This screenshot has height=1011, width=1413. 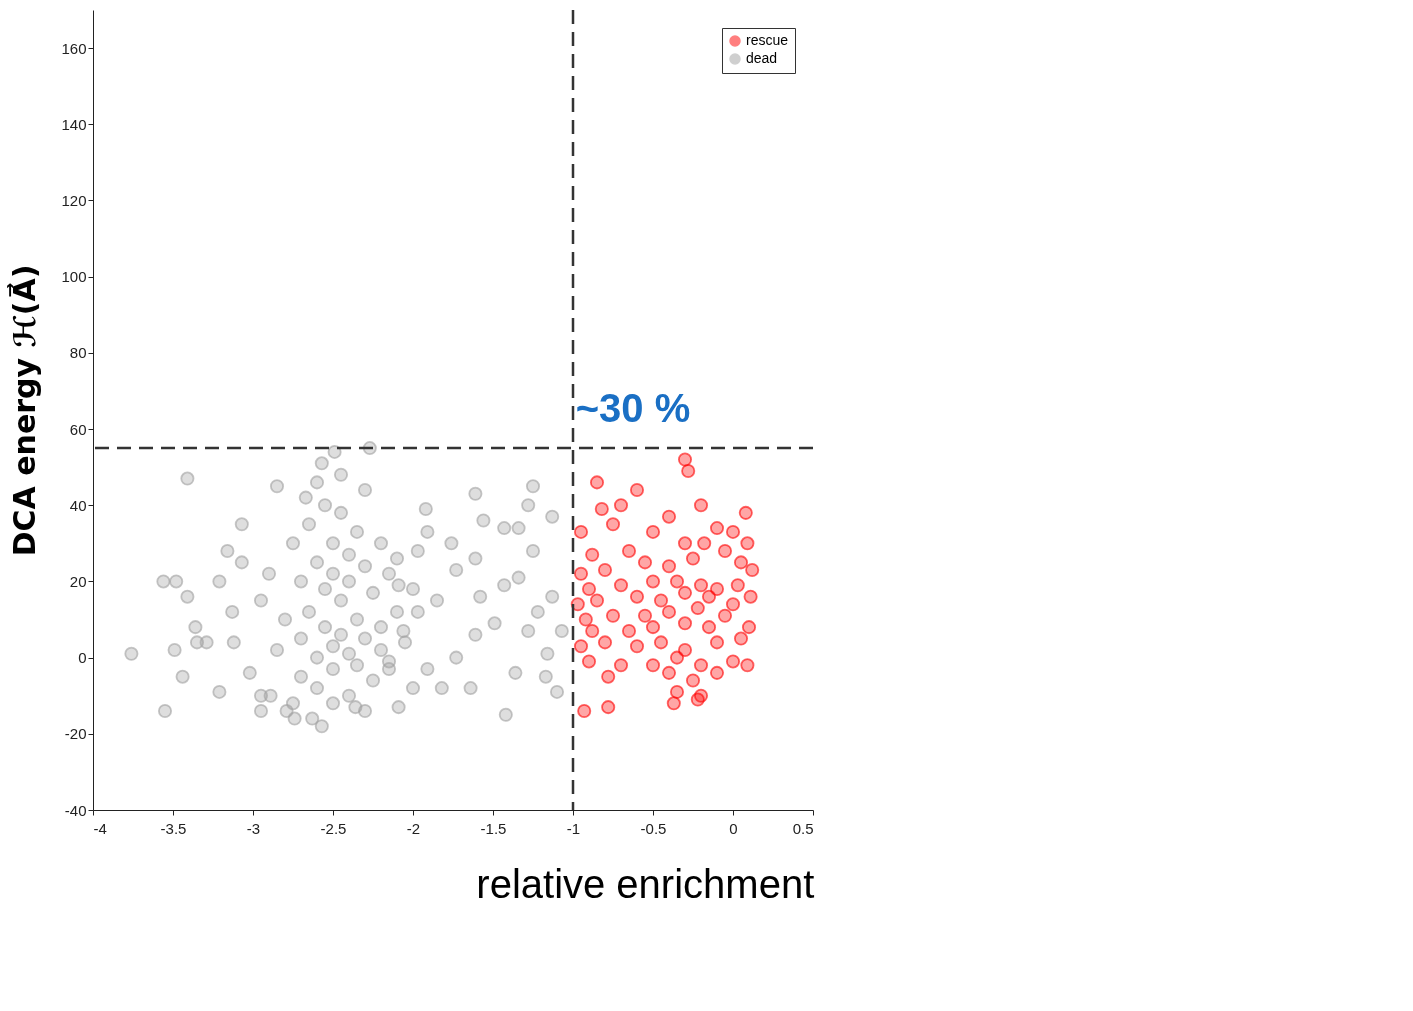 I want to click on y-tick-label: 60, so click(x=78, y=429).